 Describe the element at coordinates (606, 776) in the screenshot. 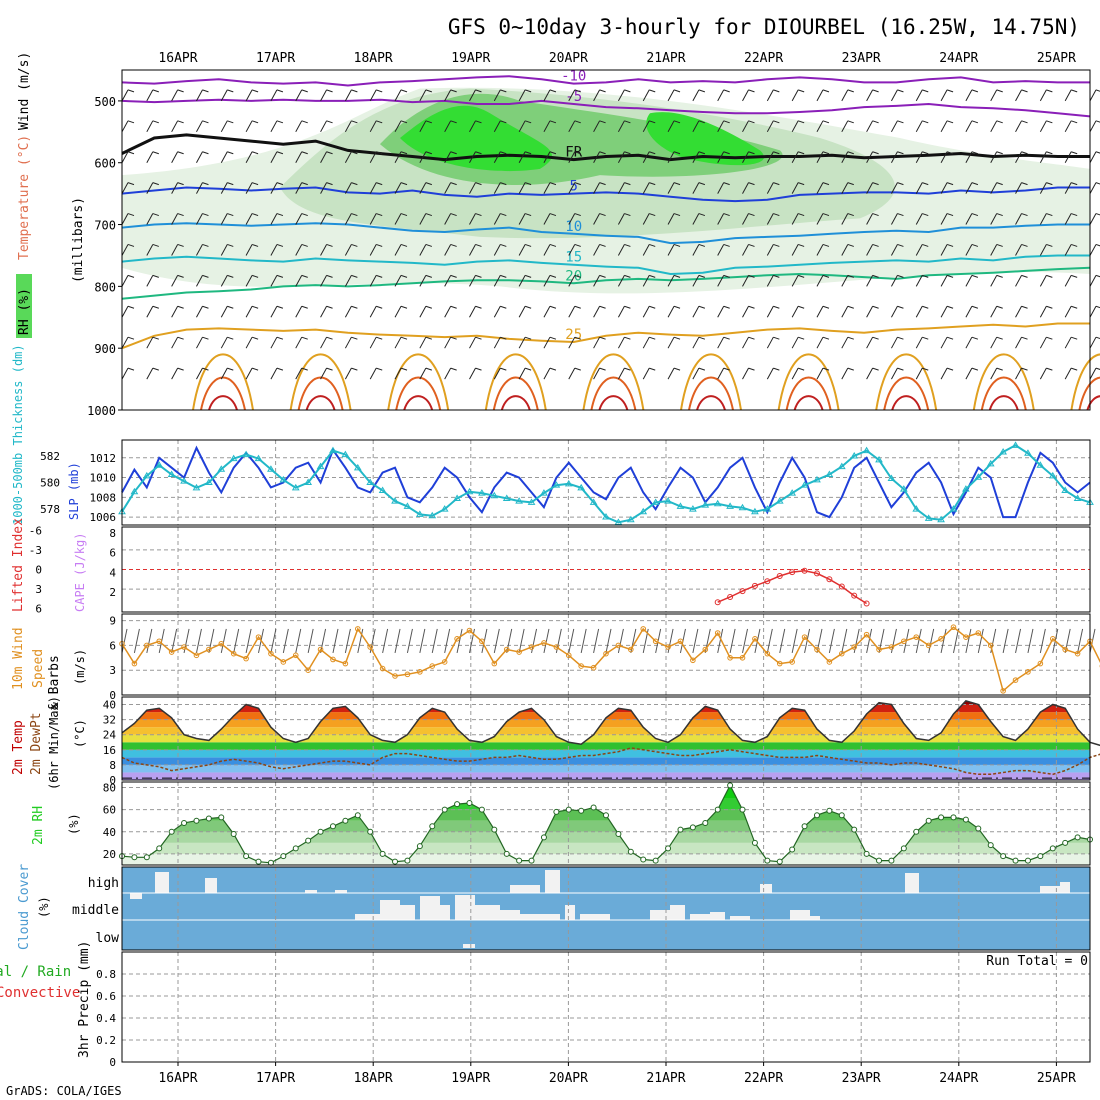

I see `temp-band` at that location.